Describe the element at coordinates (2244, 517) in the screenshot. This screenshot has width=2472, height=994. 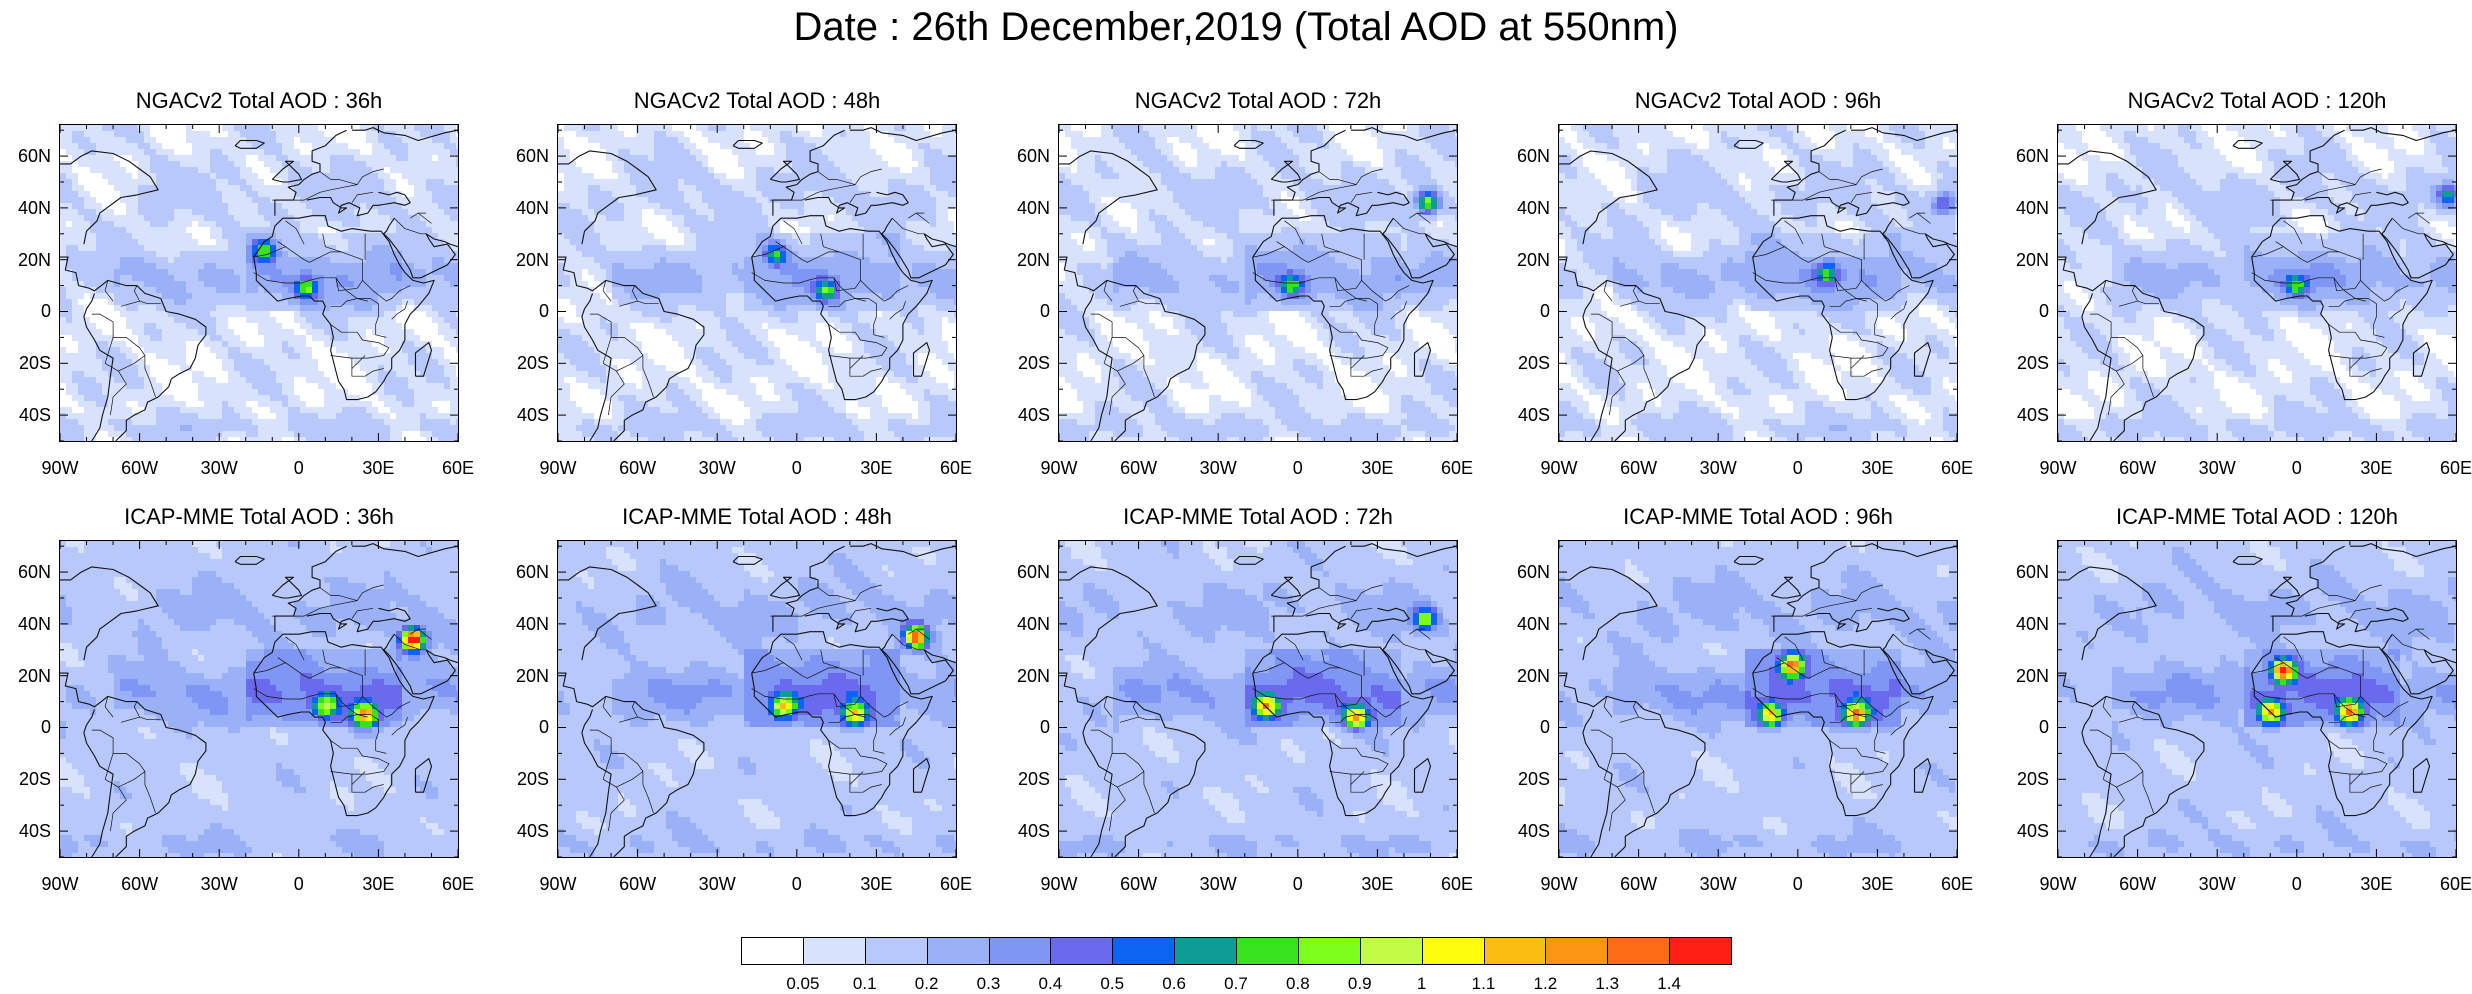
I see `panel-title: ICAP-MME Total AOD : 120h` at that location.